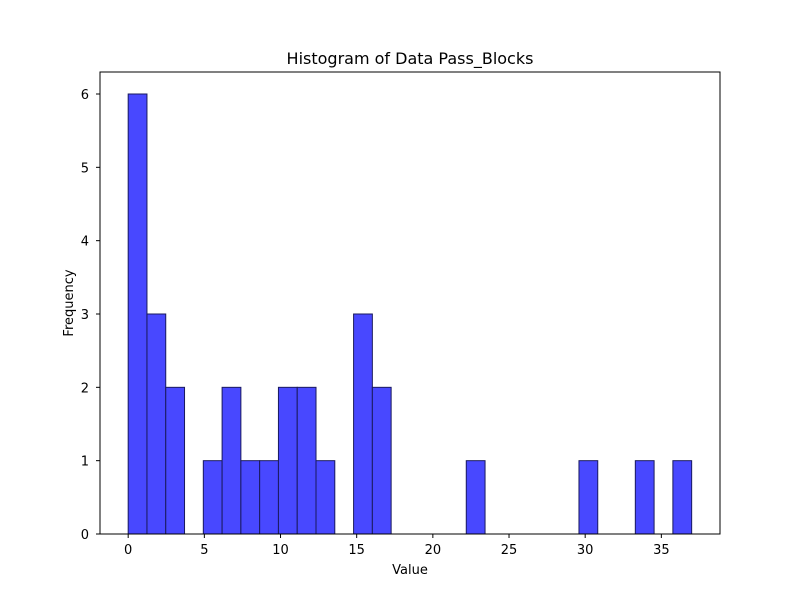  I want to click on chart-title: Histogram of Data Pass_Blocks, so click(410, 59).